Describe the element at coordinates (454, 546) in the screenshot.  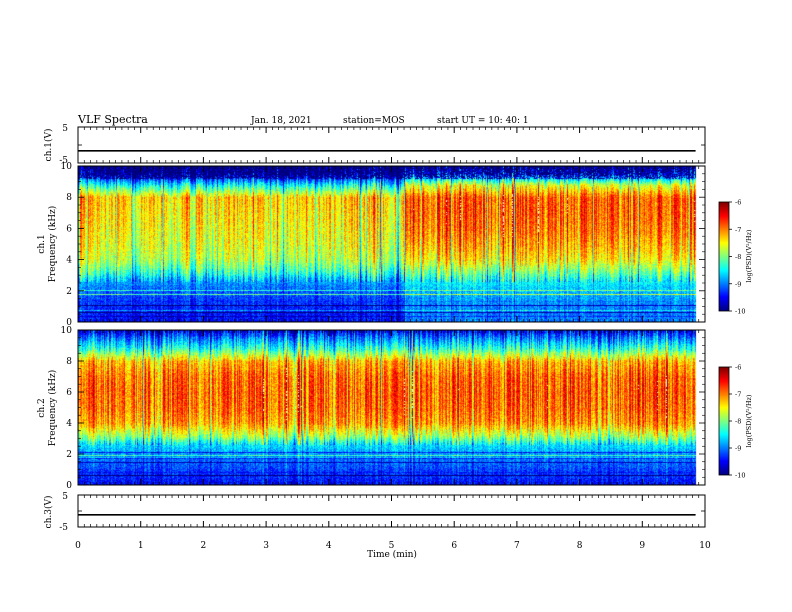
I see `time-tick-label: 6` at that location.